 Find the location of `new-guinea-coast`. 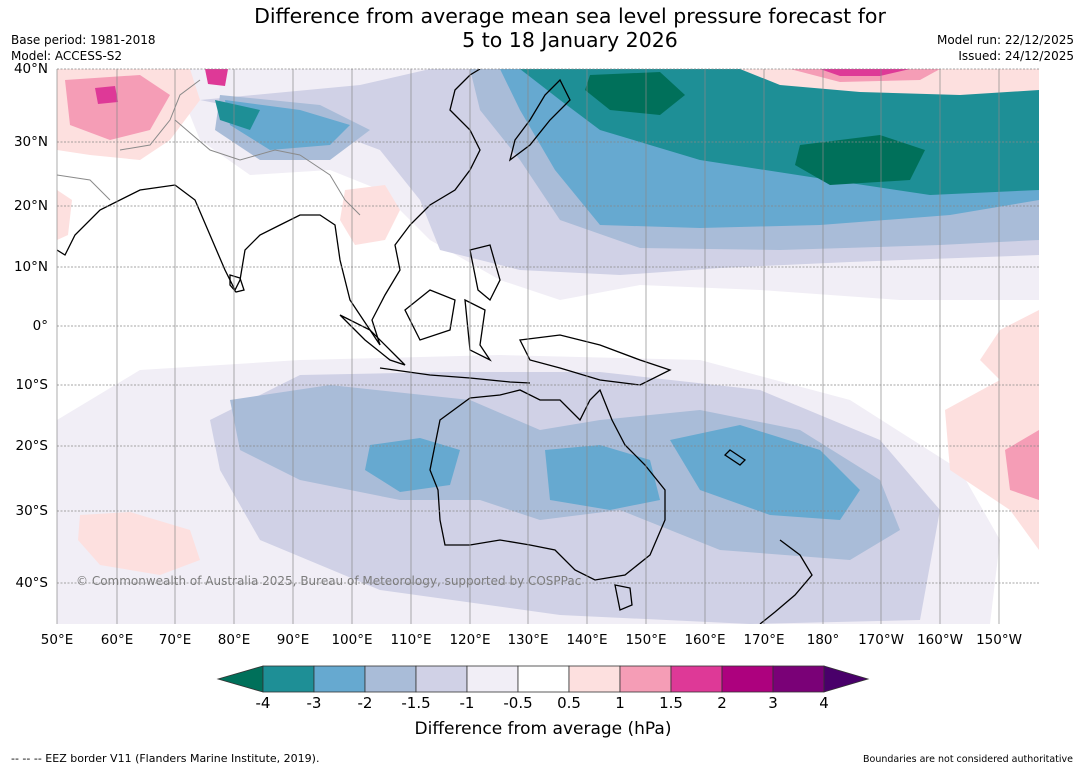

new-guinea-coast is located at coordinates (595, 360).